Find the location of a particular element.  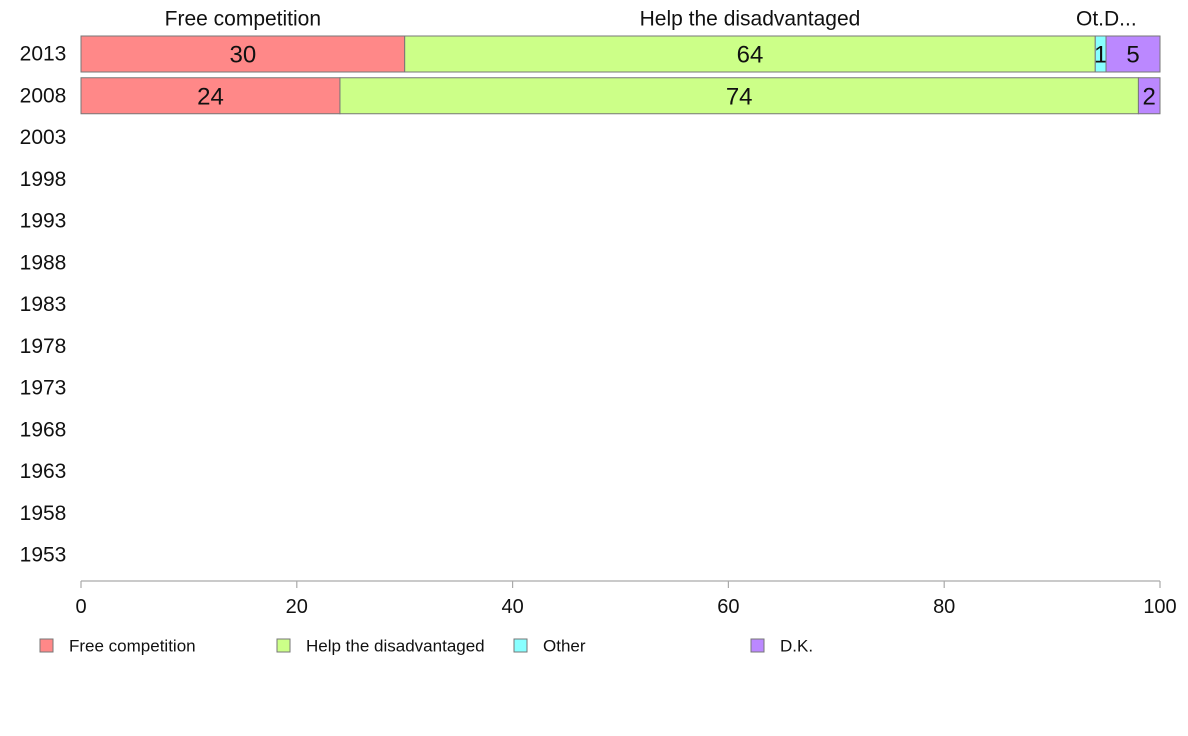

category-label-1968: 1968 is located at coordinates (43, 429).